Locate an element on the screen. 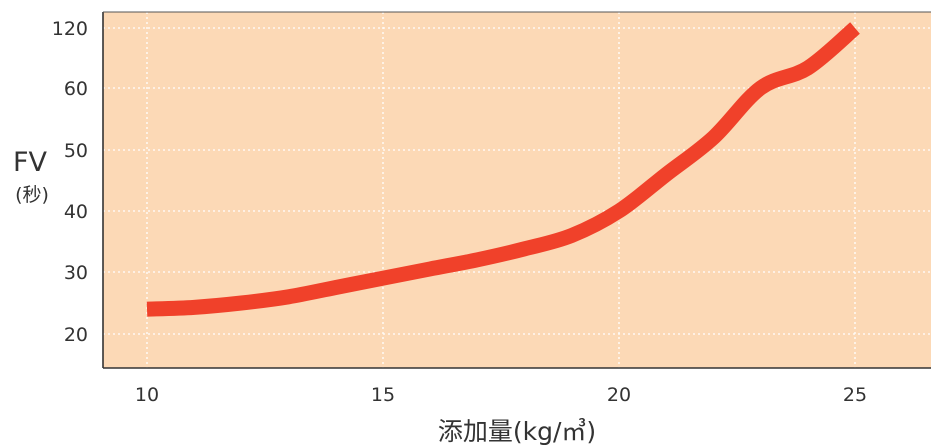  y-axis-unit: (秒) is located at coordinates (32, 195).